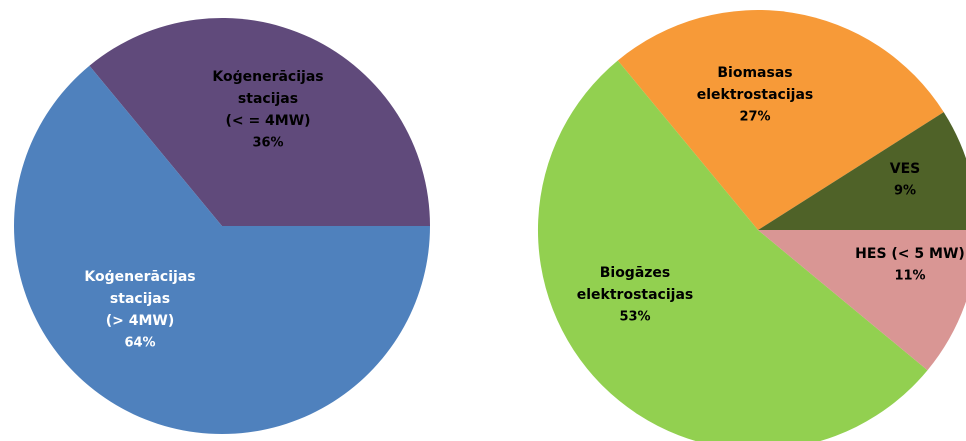  I want to click on data-label-value: 27%, so click(754, 117).